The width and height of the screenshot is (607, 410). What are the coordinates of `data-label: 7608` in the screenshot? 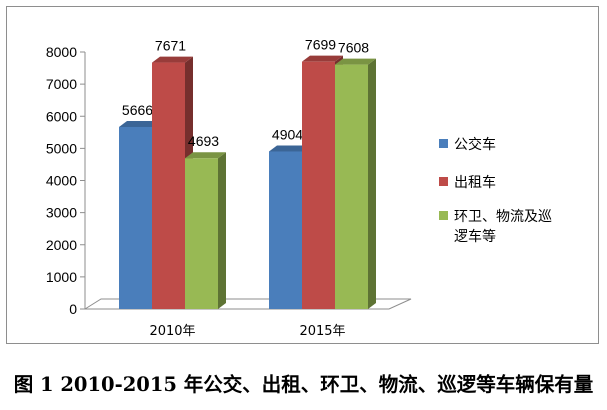 It's located at (353, 48).